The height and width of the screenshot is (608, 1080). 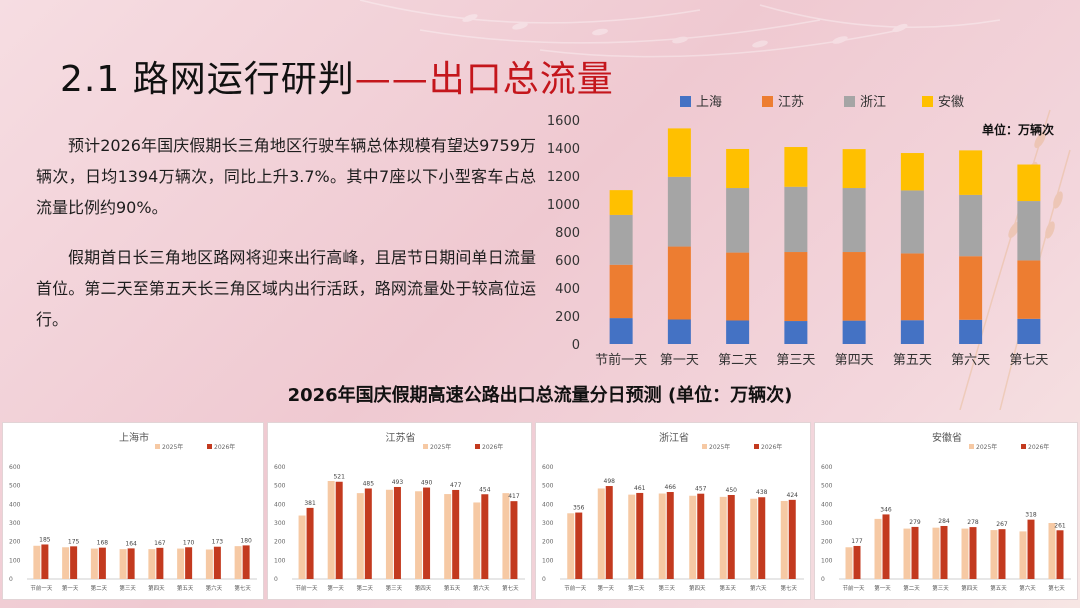 I want to click on data-label: 167, so click(x=160, y=543).